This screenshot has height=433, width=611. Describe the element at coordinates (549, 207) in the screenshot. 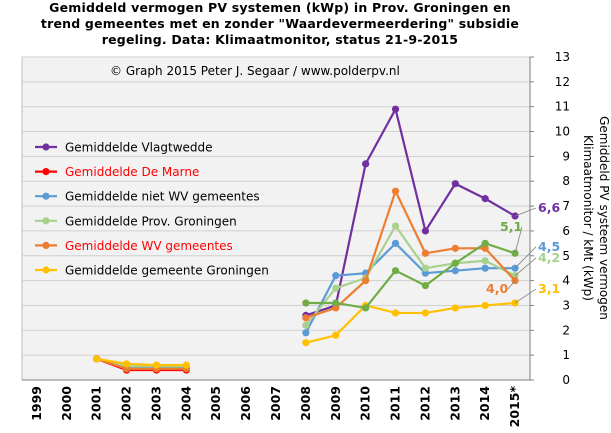

I see `end-value-label: 6,6` at that location.